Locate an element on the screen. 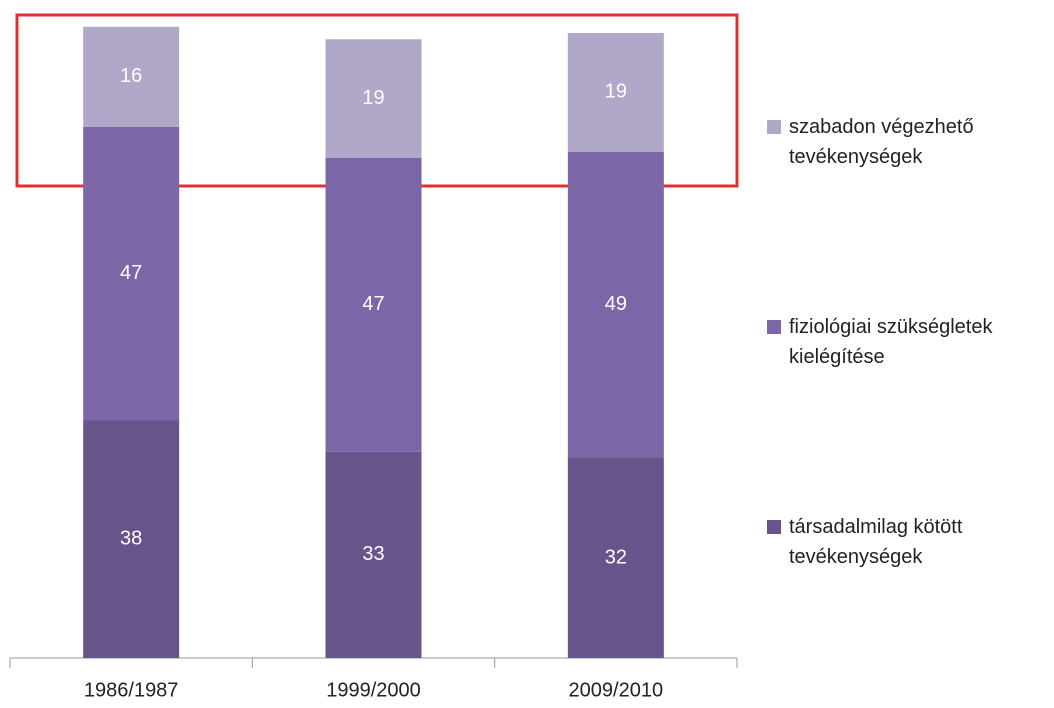 This screenshot has width=1054, height=708. data-label: 32 is located at coordinates (616, 557).